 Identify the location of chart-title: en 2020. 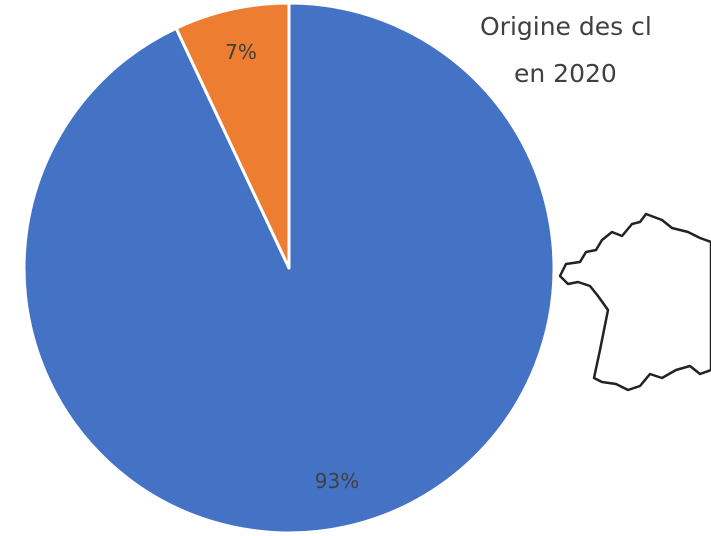
(565, 73).